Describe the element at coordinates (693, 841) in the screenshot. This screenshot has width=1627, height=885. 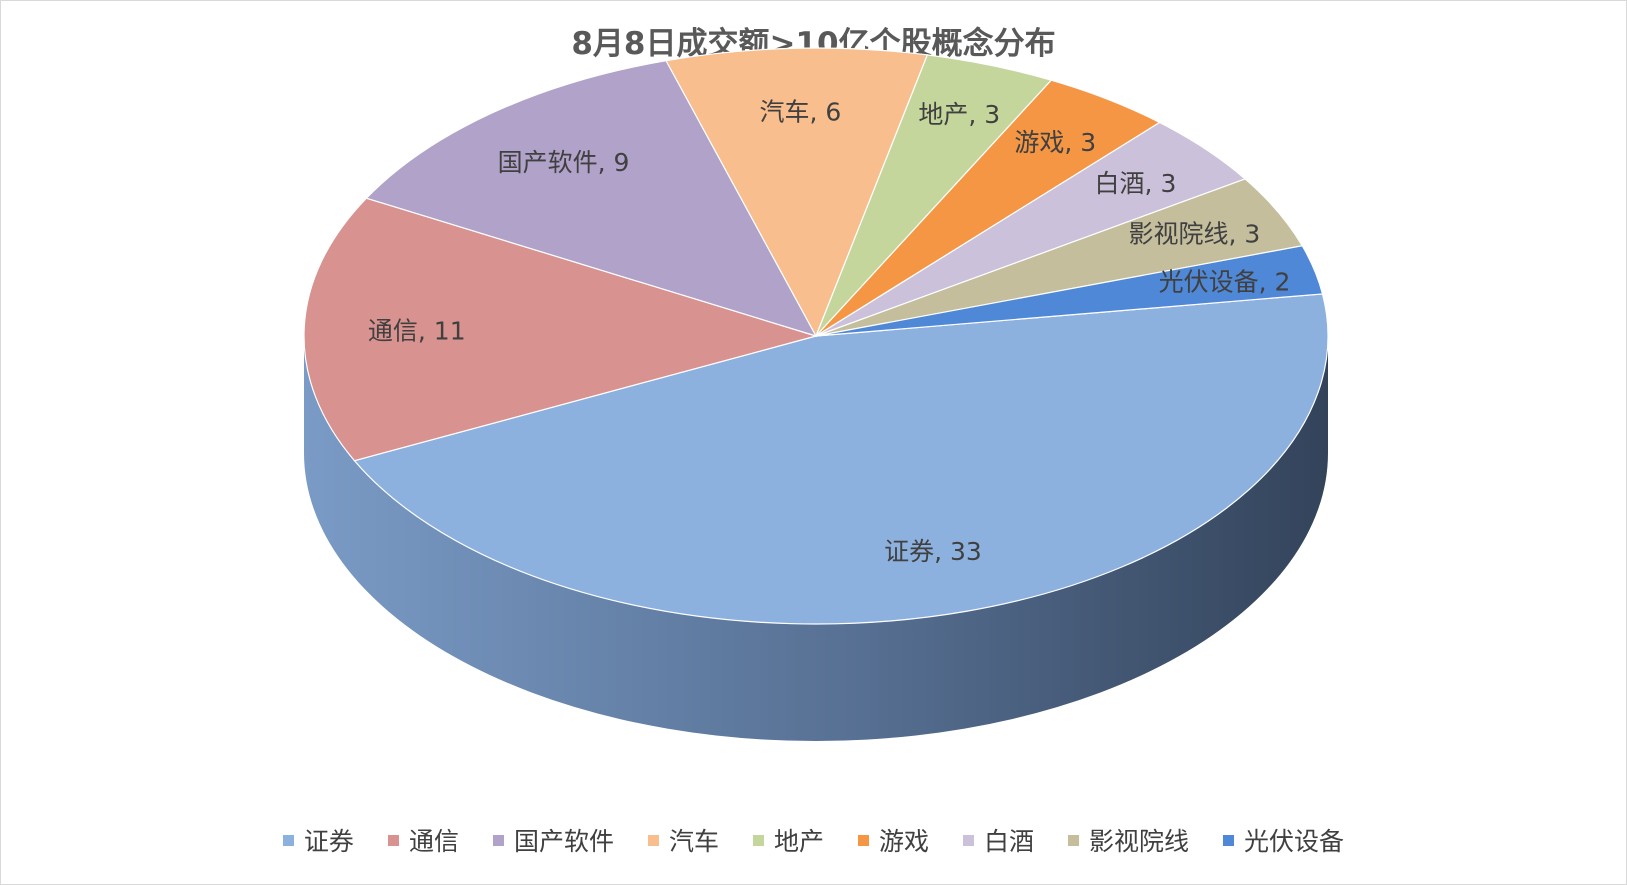
I see `legend-label: 汽车` at that location.